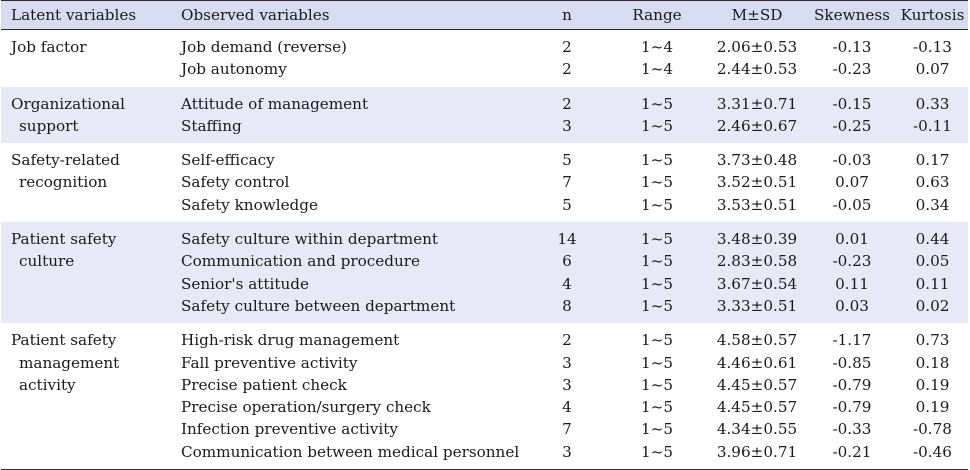 The width and height of the screenshot is (970, 470). What do you see at coordinates (932, 283) in the screenshot?
I see `kurtosis-value: 0.11` at bounding box center [932, 283].